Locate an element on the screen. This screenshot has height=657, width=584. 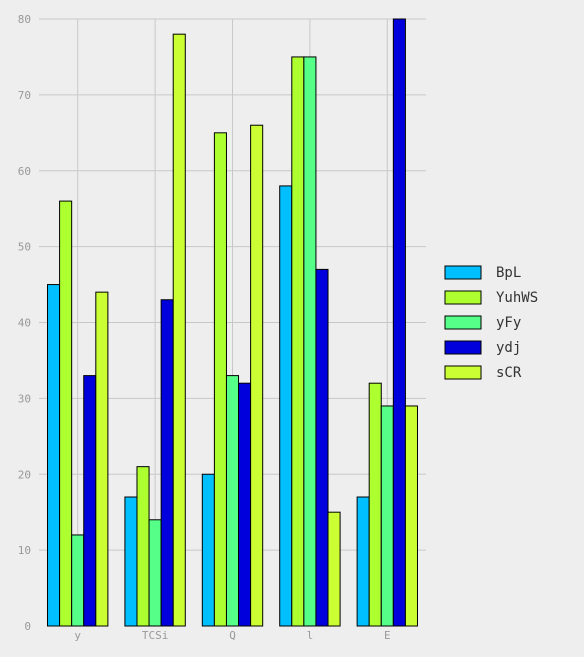
legend-label: yFy is located at coordinates (508, 323).